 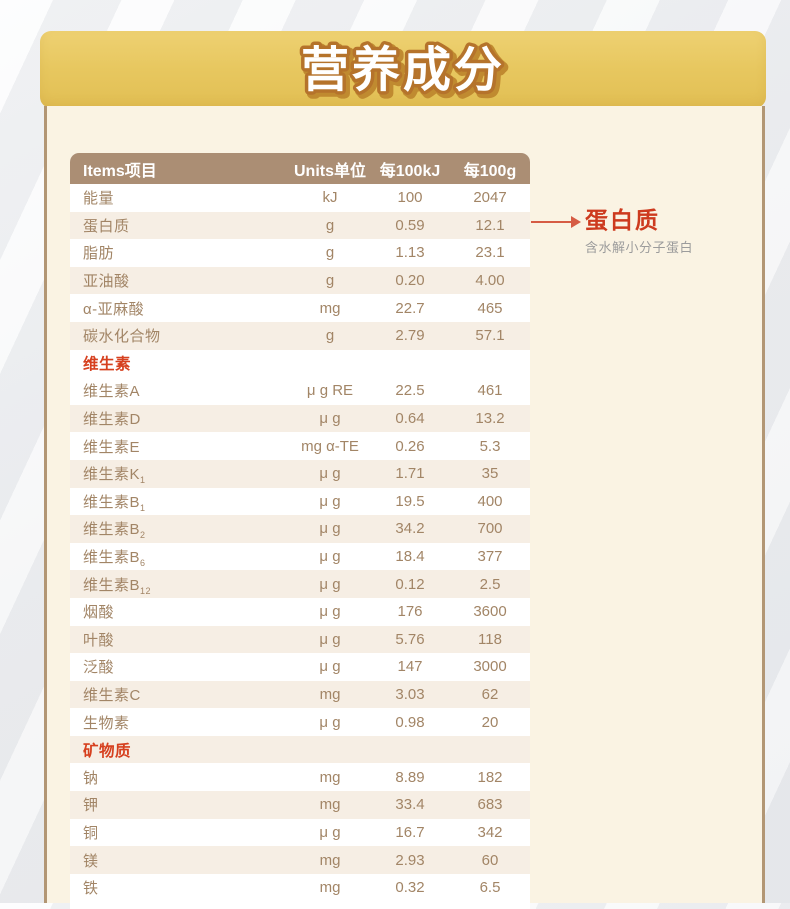 I want to click on row-unit: mg α-TE, so click(x=330, y=446).